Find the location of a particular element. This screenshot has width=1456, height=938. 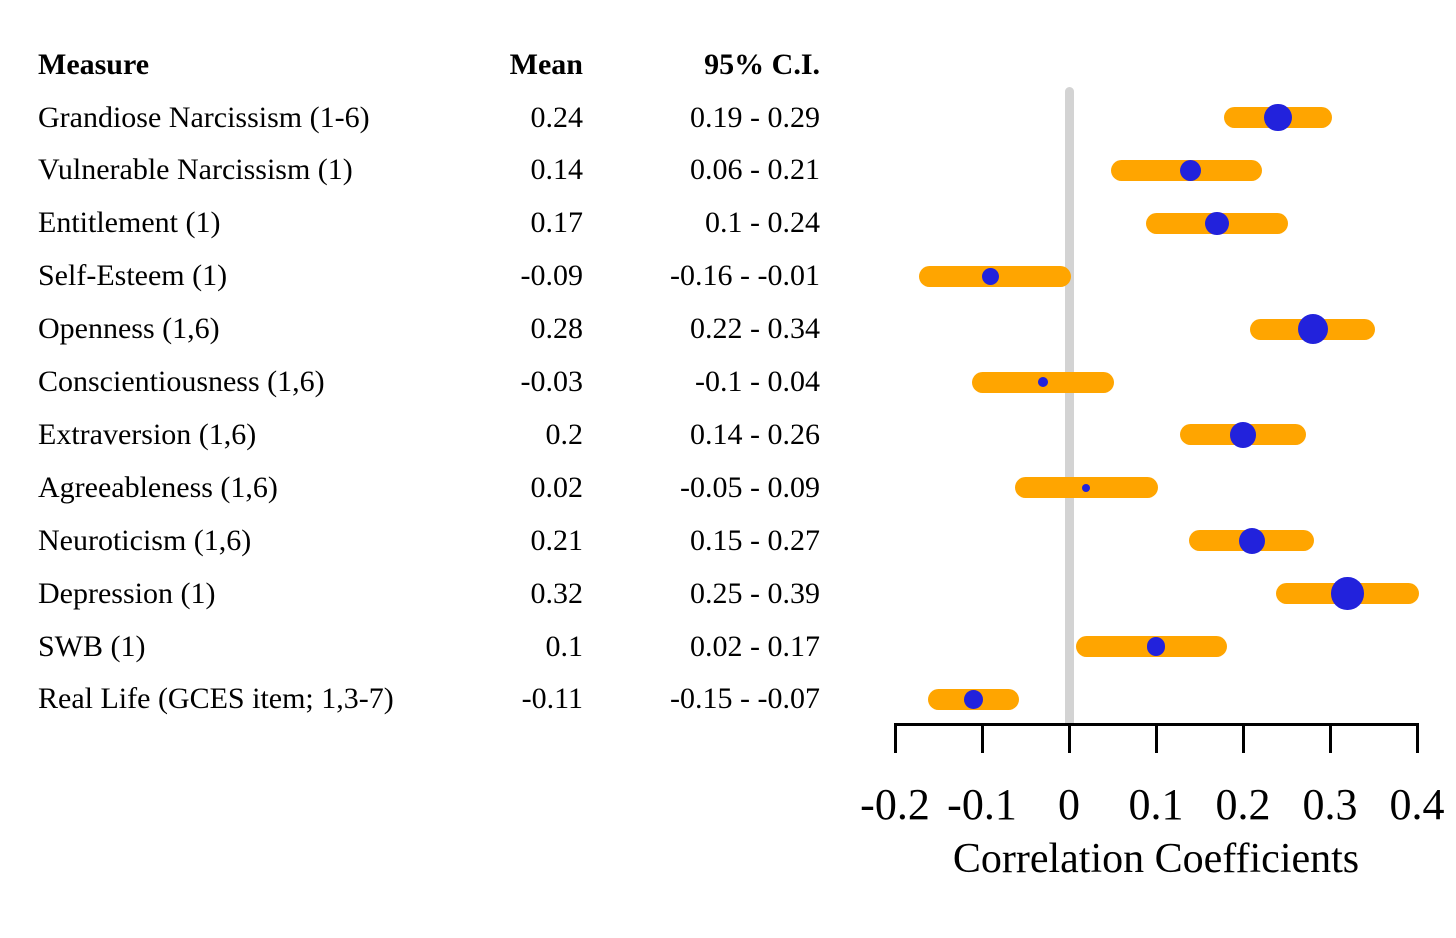

x-axis-title: Correlation Coefficients is located at coordinates (1156, 859).